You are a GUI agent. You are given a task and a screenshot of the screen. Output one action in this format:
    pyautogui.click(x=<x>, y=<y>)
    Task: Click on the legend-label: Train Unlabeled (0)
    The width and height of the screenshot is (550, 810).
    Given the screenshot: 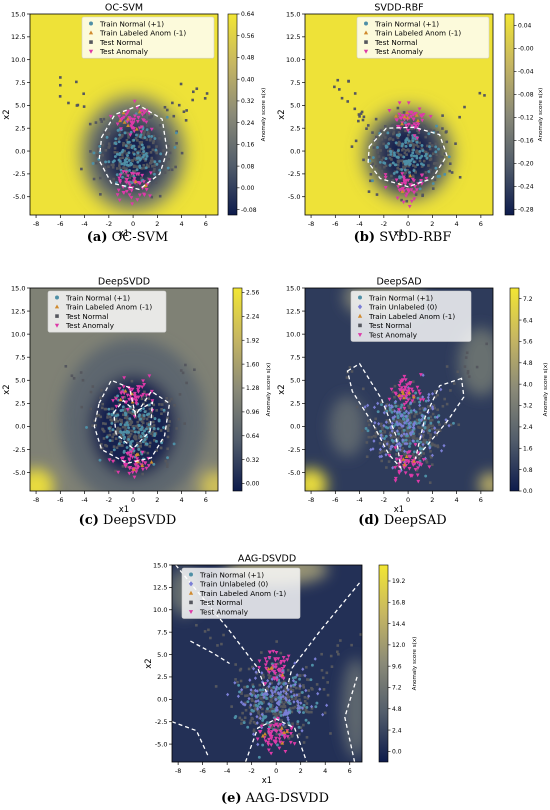 What is the action you would take?
    pyautogui.click(x=402, y=307)
    